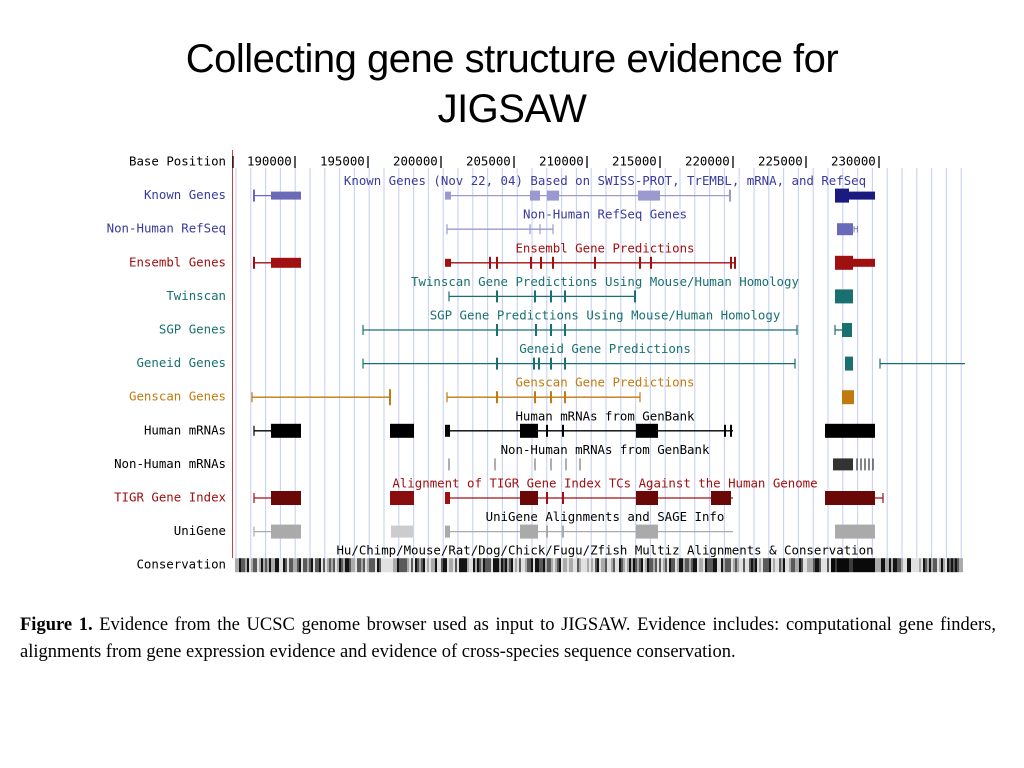 The width and height of the screenshot is (1024, 768). What do you see at coordinates (845, 229) in the screenshot?
I see `nonhuman-refseq-exon` at bounding box center [845, 229].